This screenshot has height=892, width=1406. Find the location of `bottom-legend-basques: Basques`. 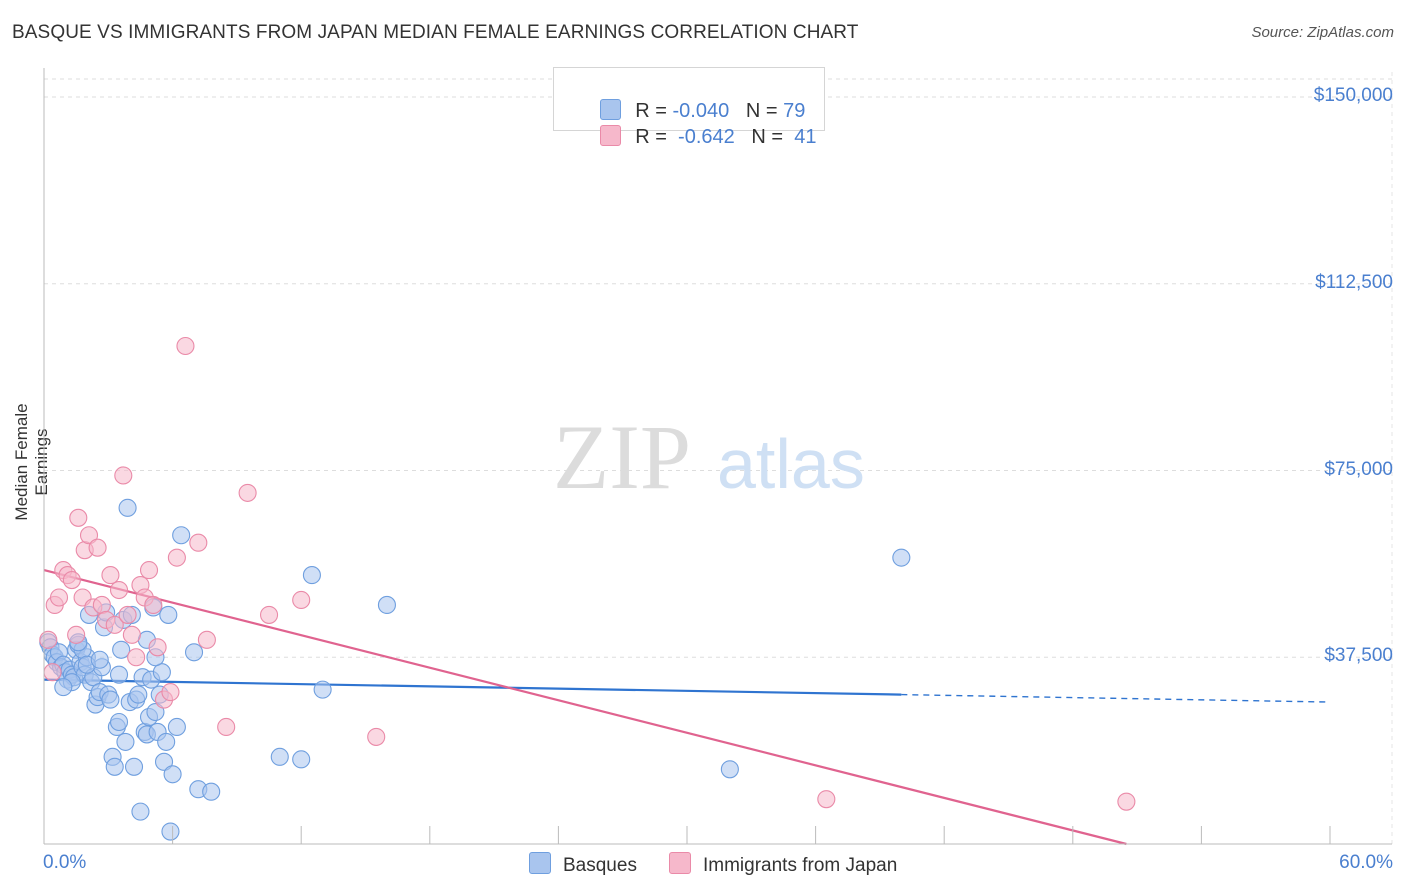

bottom-legend-basques: Basques is located at coordinates (583, 864).